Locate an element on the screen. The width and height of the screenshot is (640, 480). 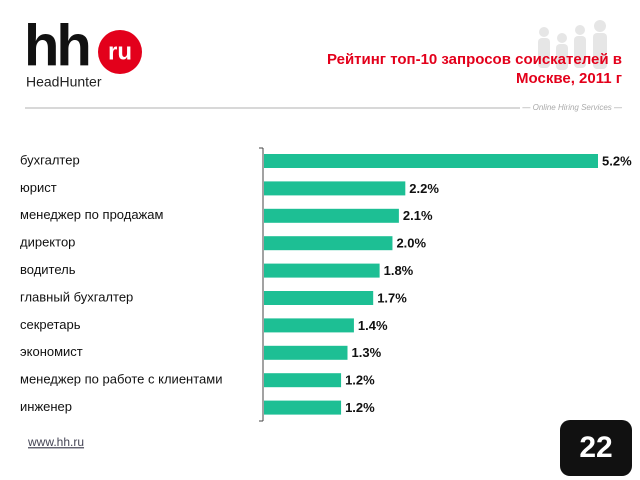
value-label: 1.3% is located at coordinates (367, 352).